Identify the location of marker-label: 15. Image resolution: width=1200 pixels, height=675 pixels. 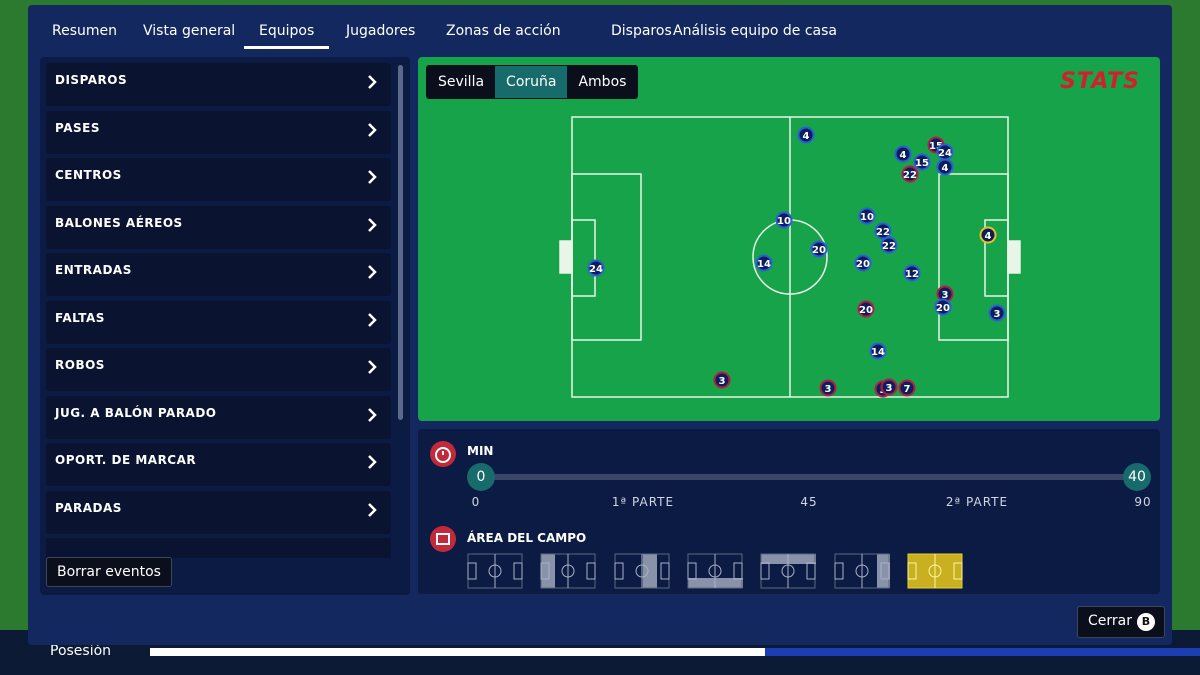
(936, 146).